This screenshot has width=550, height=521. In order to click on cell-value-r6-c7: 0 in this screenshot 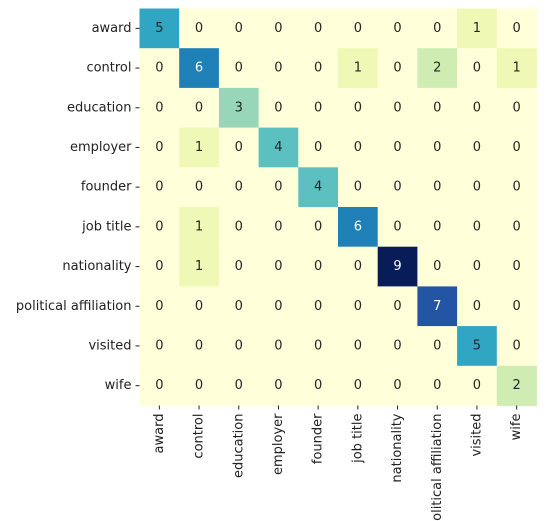, I will do `click(437, 266)`.